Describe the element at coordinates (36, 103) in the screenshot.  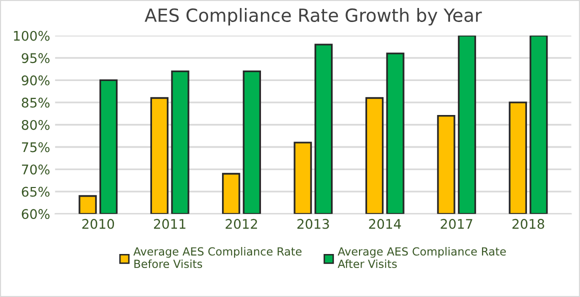
I see `y-tick-label: 85%` at that location.